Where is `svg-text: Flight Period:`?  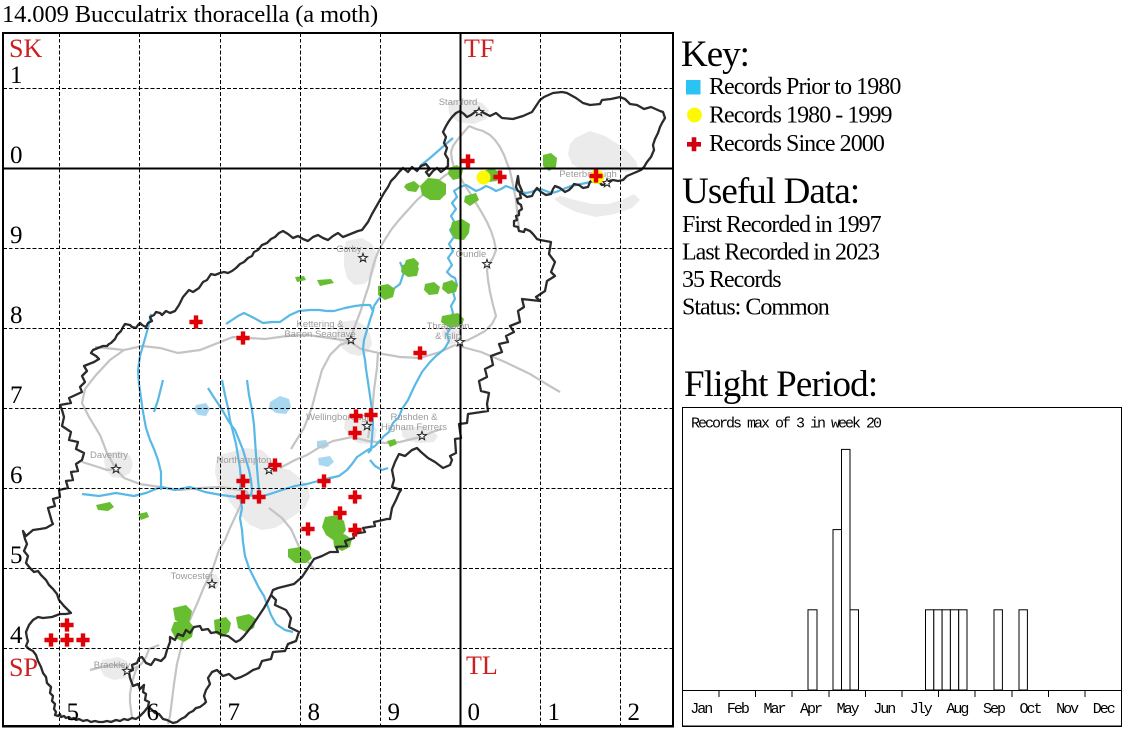 svg-text: Flight Period: is located at coordinates (780, 384).